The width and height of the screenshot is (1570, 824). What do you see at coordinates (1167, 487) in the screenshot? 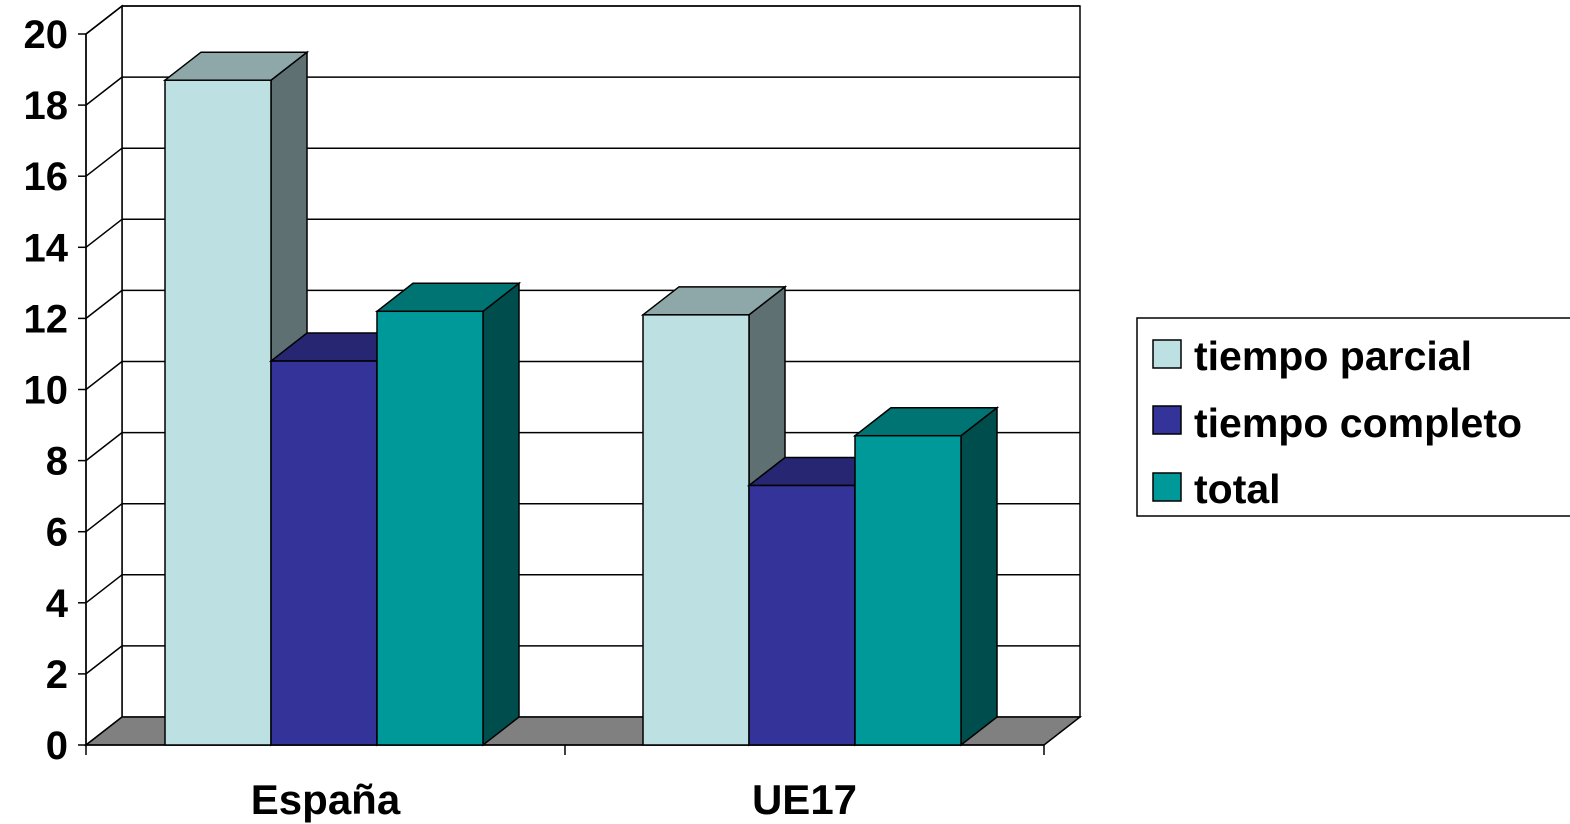
I see `legend-swatch-total` at bounding box center [1167, 487].